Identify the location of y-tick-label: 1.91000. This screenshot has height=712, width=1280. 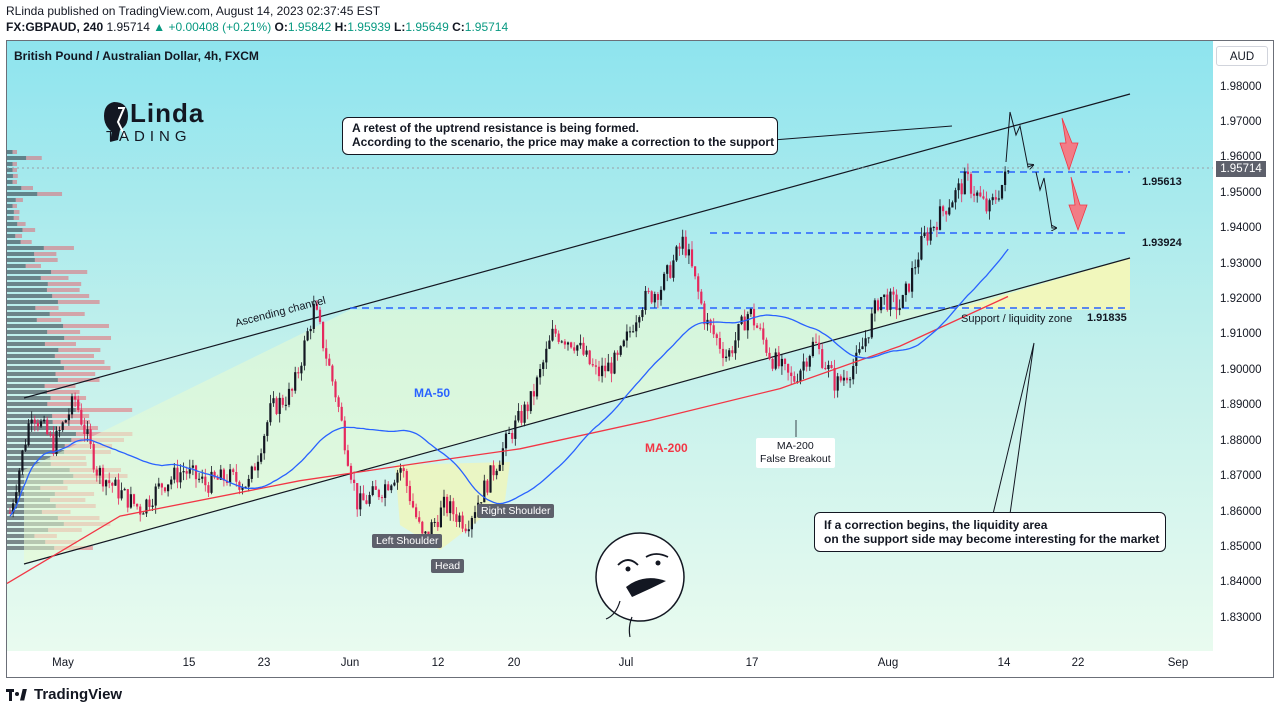
(1241, 334).